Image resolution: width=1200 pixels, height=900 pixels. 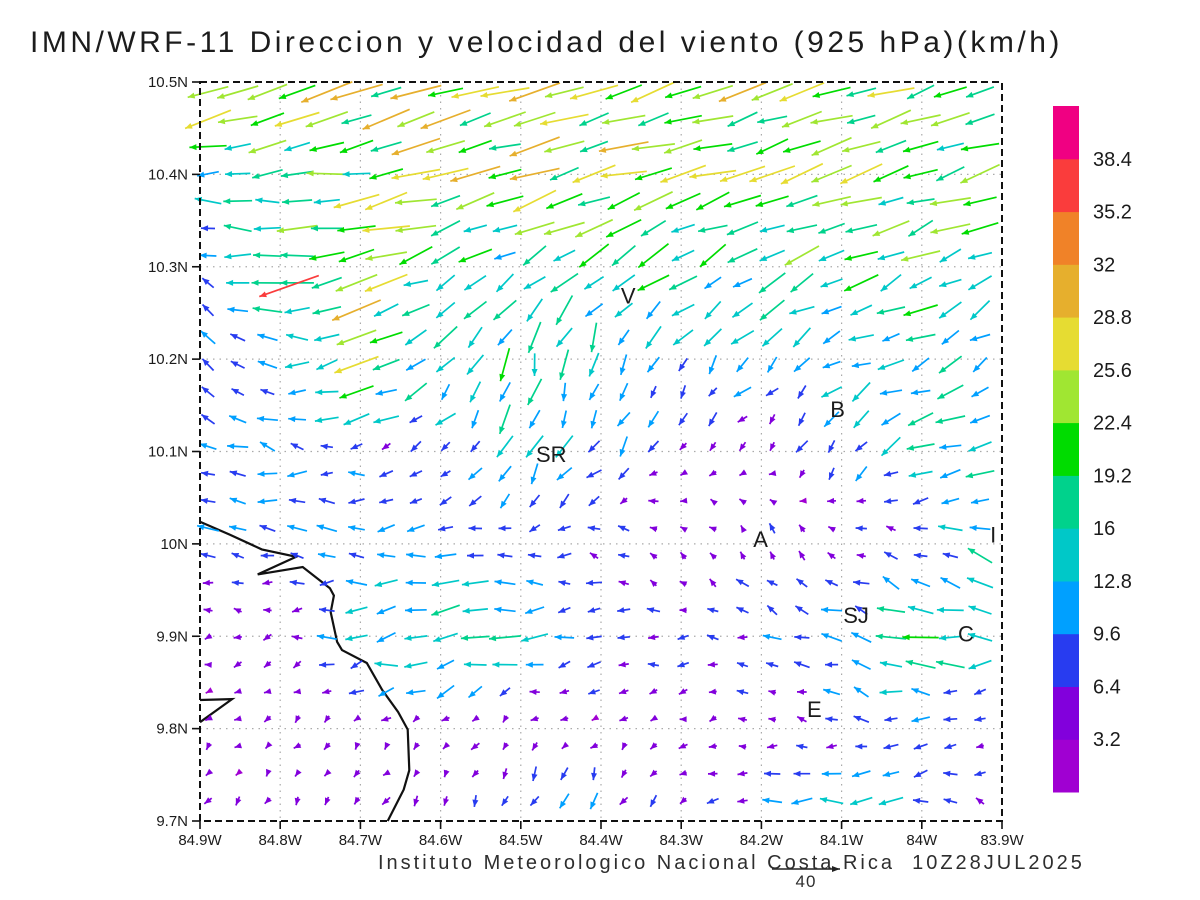 What do you see at coordinates (263, 294) in the screenshot?
I see `wind-arrow-max-head` at bounding box center [263, 294].